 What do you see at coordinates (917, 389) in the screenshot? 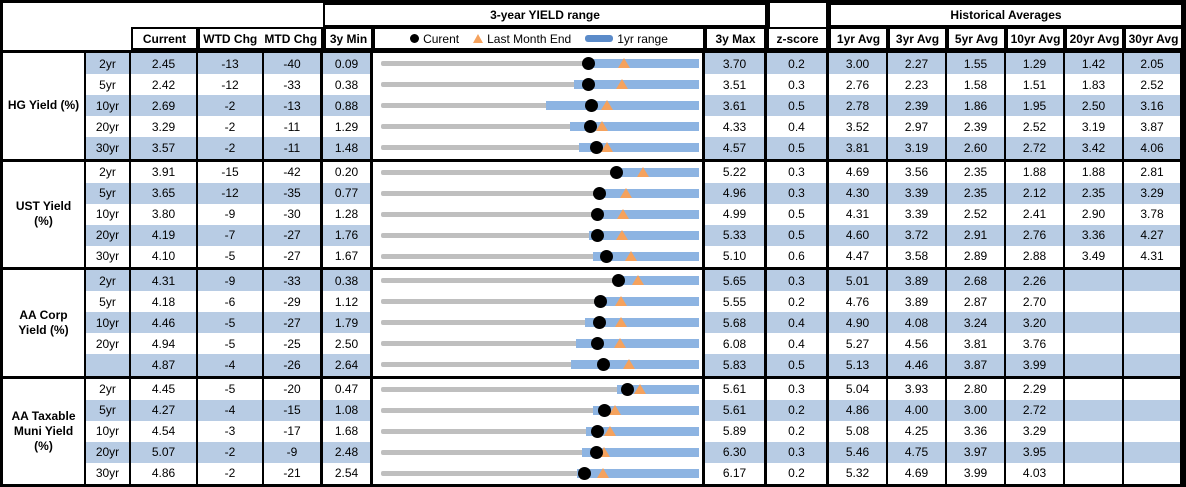
I see `3yr-avg-cell: 3.93` at bounding box center [917, 389].